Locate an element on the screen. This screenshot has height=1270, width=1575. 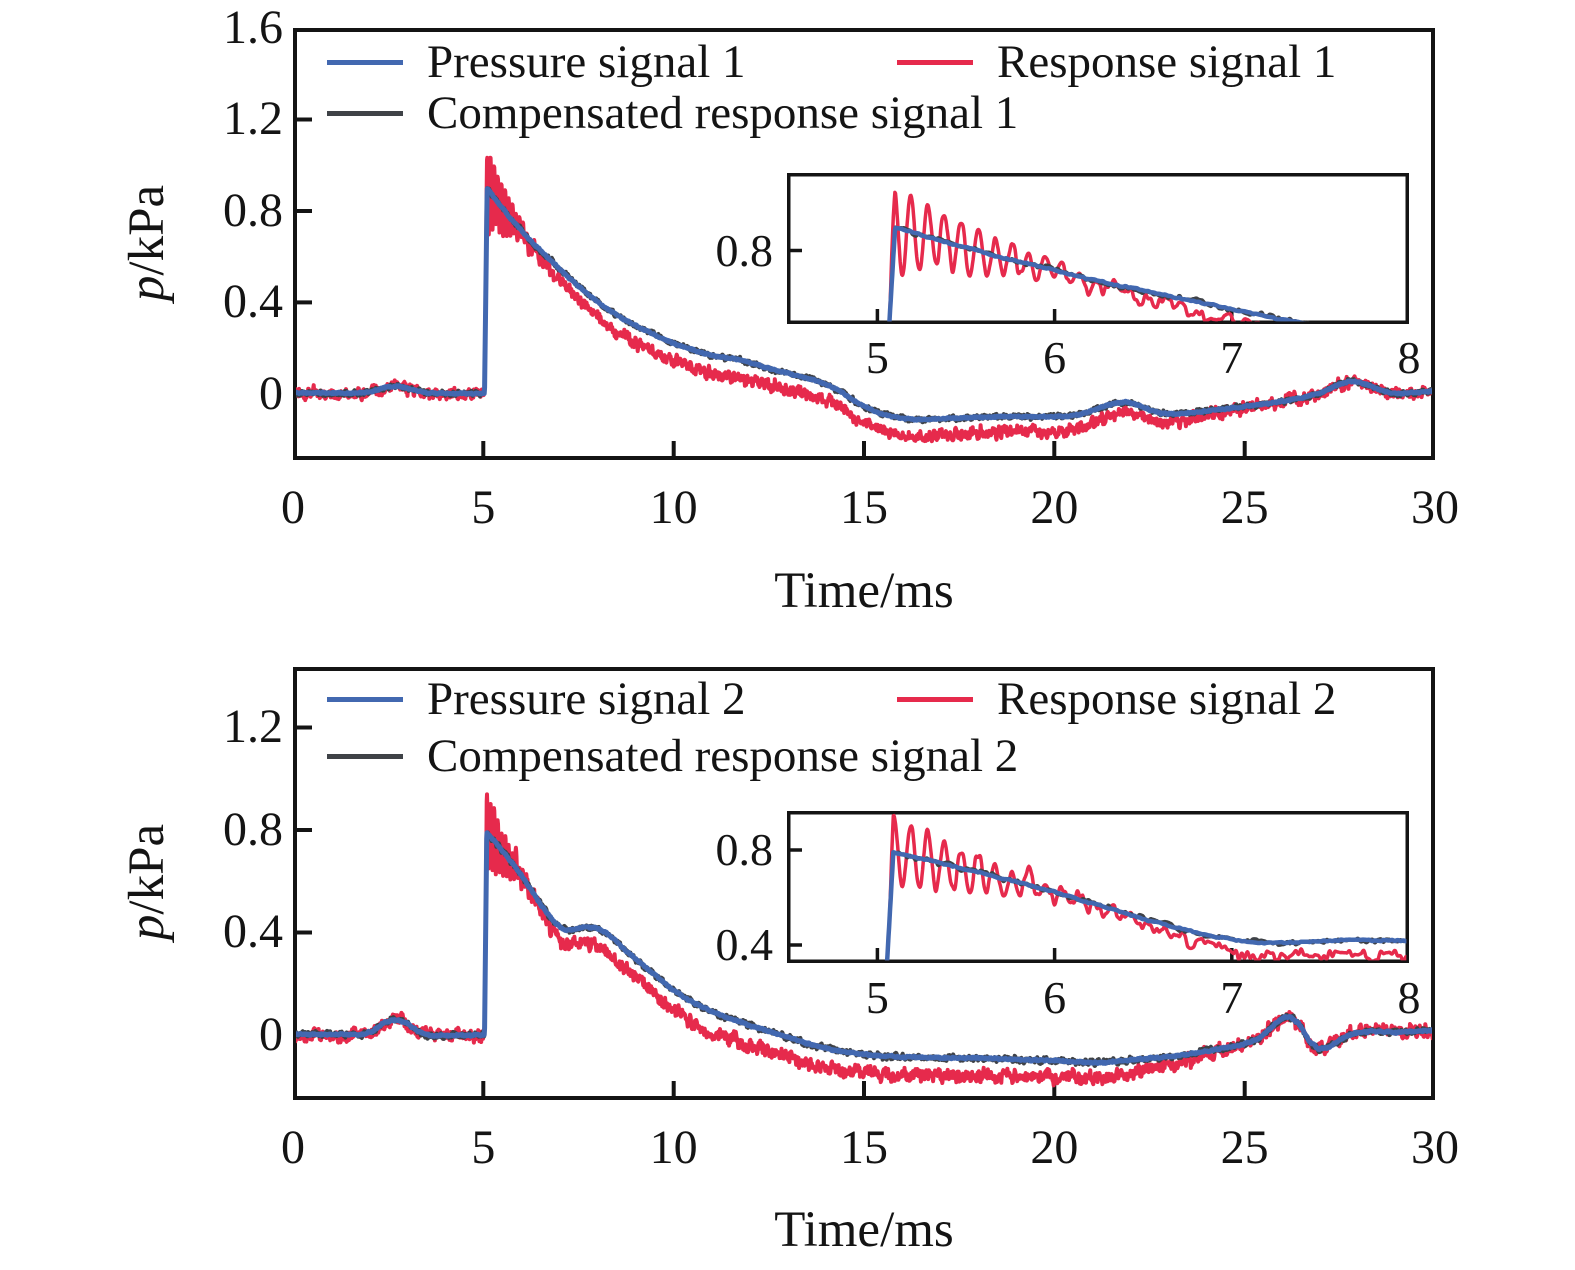
legend-item-compensated-1: Compensated response signal 1 is located at coordinates (672, 113).